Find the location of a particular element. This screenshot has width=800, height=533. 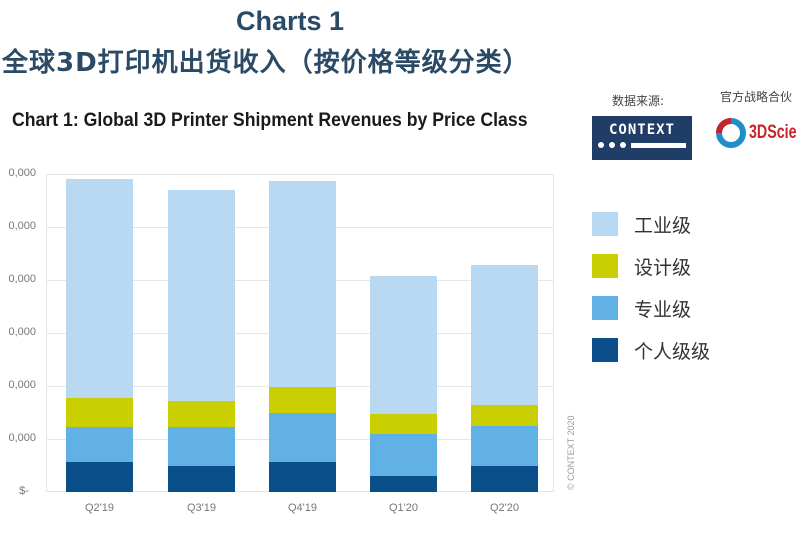

bar-Q1'20 is located at coordinates (403, 384).